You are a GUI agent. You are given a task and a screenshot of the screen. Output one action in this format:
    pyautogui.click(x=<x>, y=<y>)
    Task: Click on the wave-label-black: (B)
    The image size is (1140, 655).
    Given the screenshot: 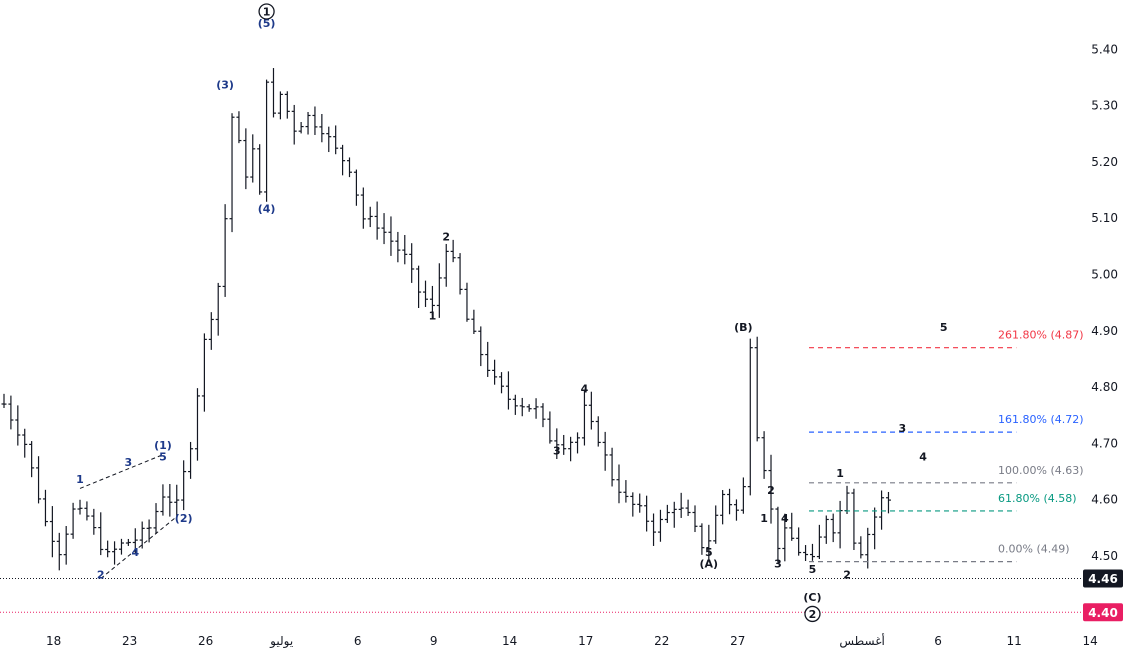 What is the action you would take?
    pyautogui.click(x=743, y=327)
    